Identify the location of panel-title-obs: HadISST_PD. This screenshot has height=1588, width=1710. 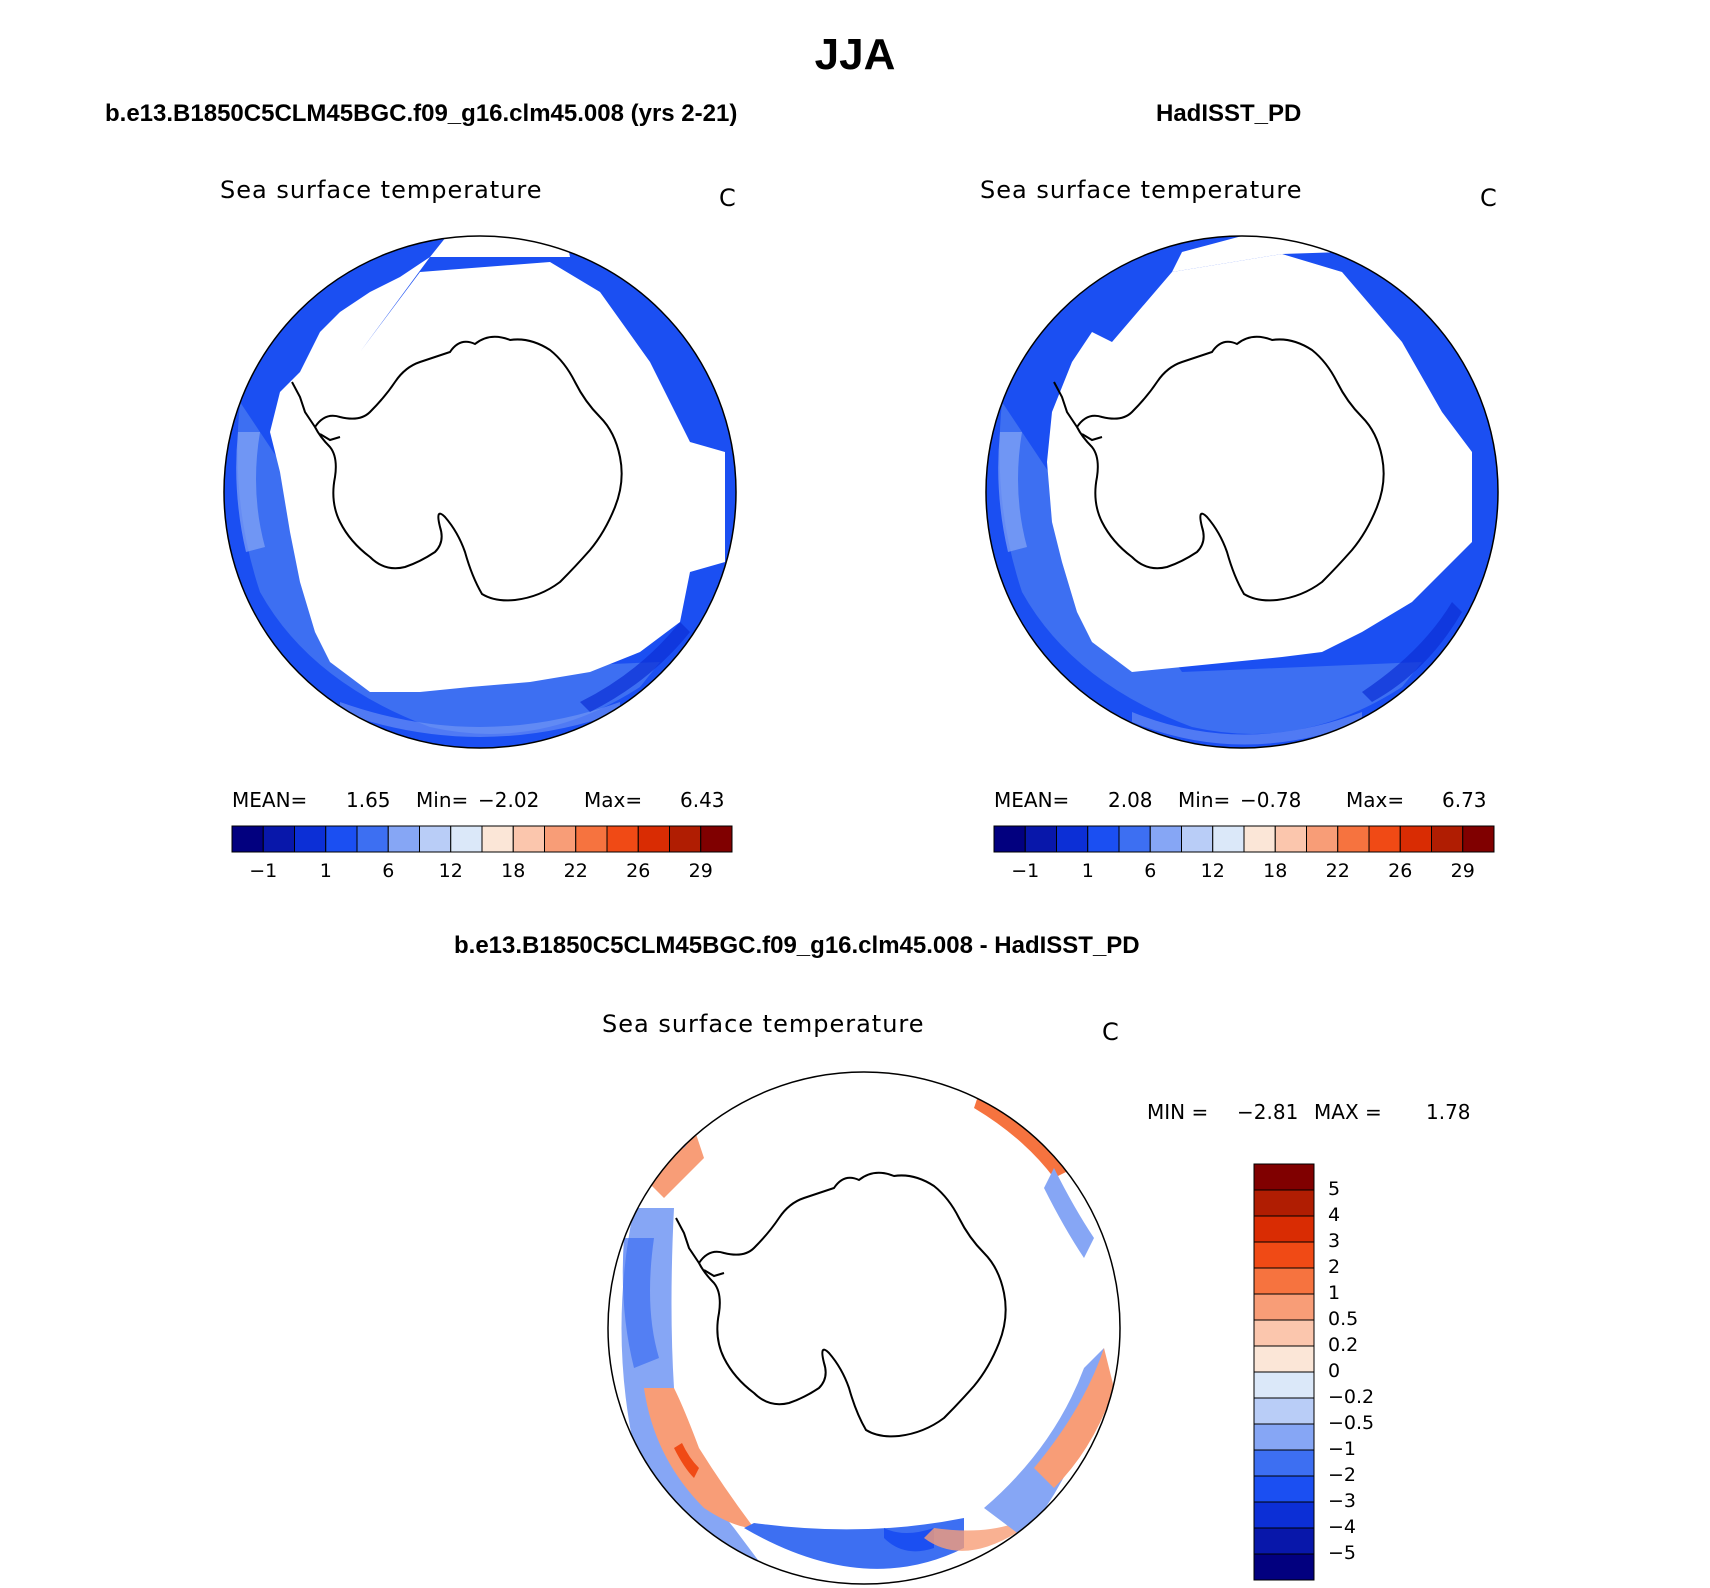
(1229, 113).